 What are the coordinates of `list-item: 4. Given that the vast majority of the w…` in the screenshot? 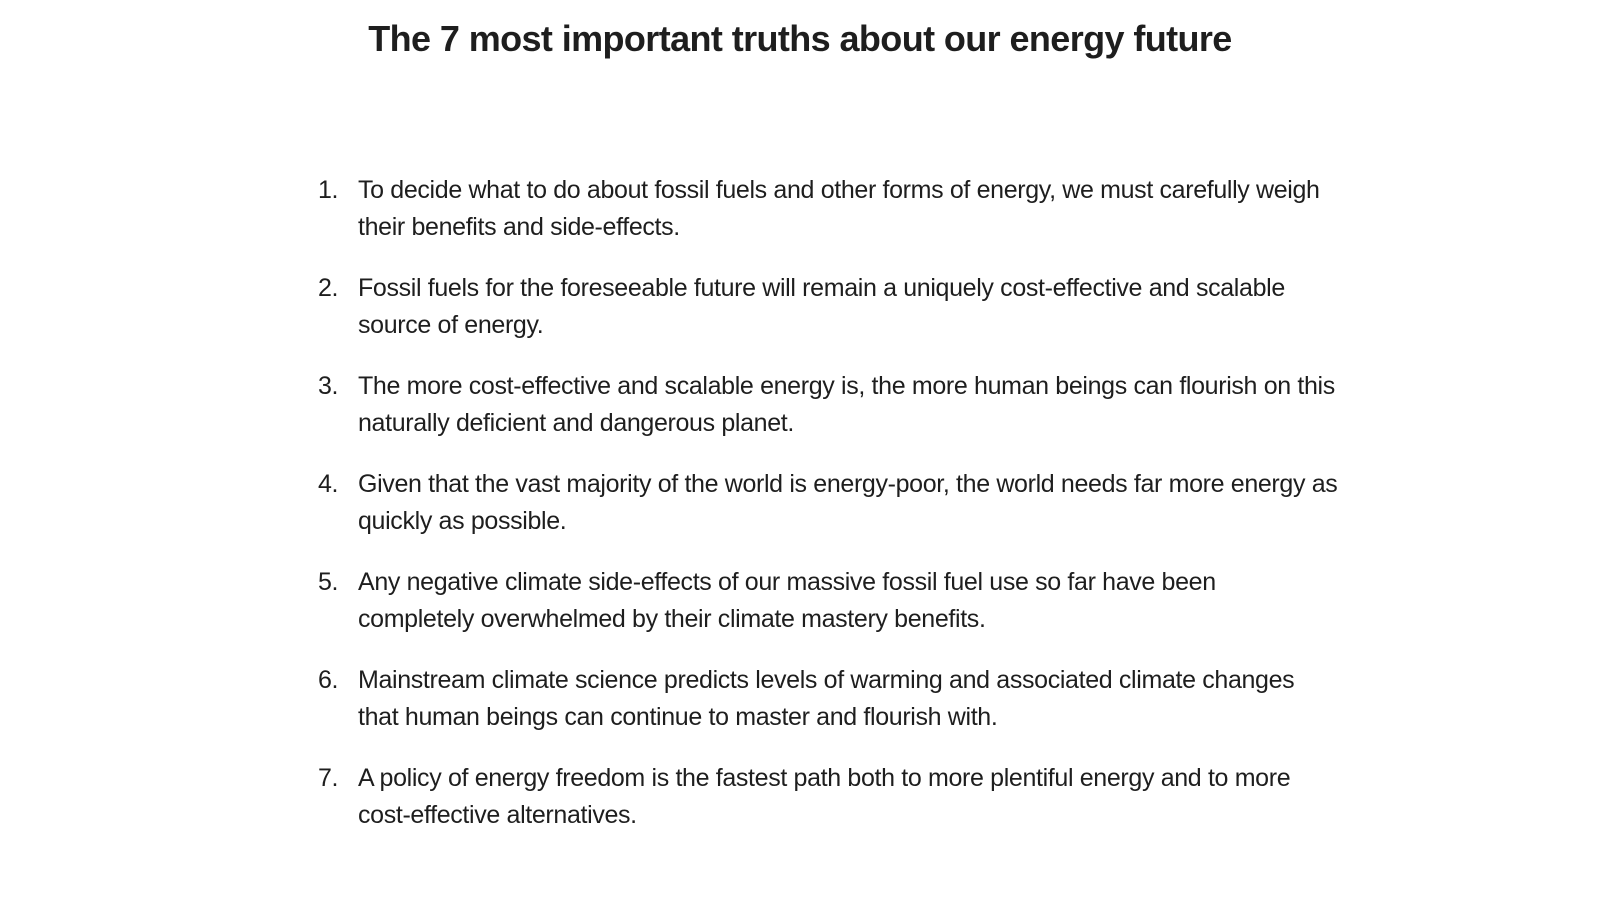 It's located at (828, 503).